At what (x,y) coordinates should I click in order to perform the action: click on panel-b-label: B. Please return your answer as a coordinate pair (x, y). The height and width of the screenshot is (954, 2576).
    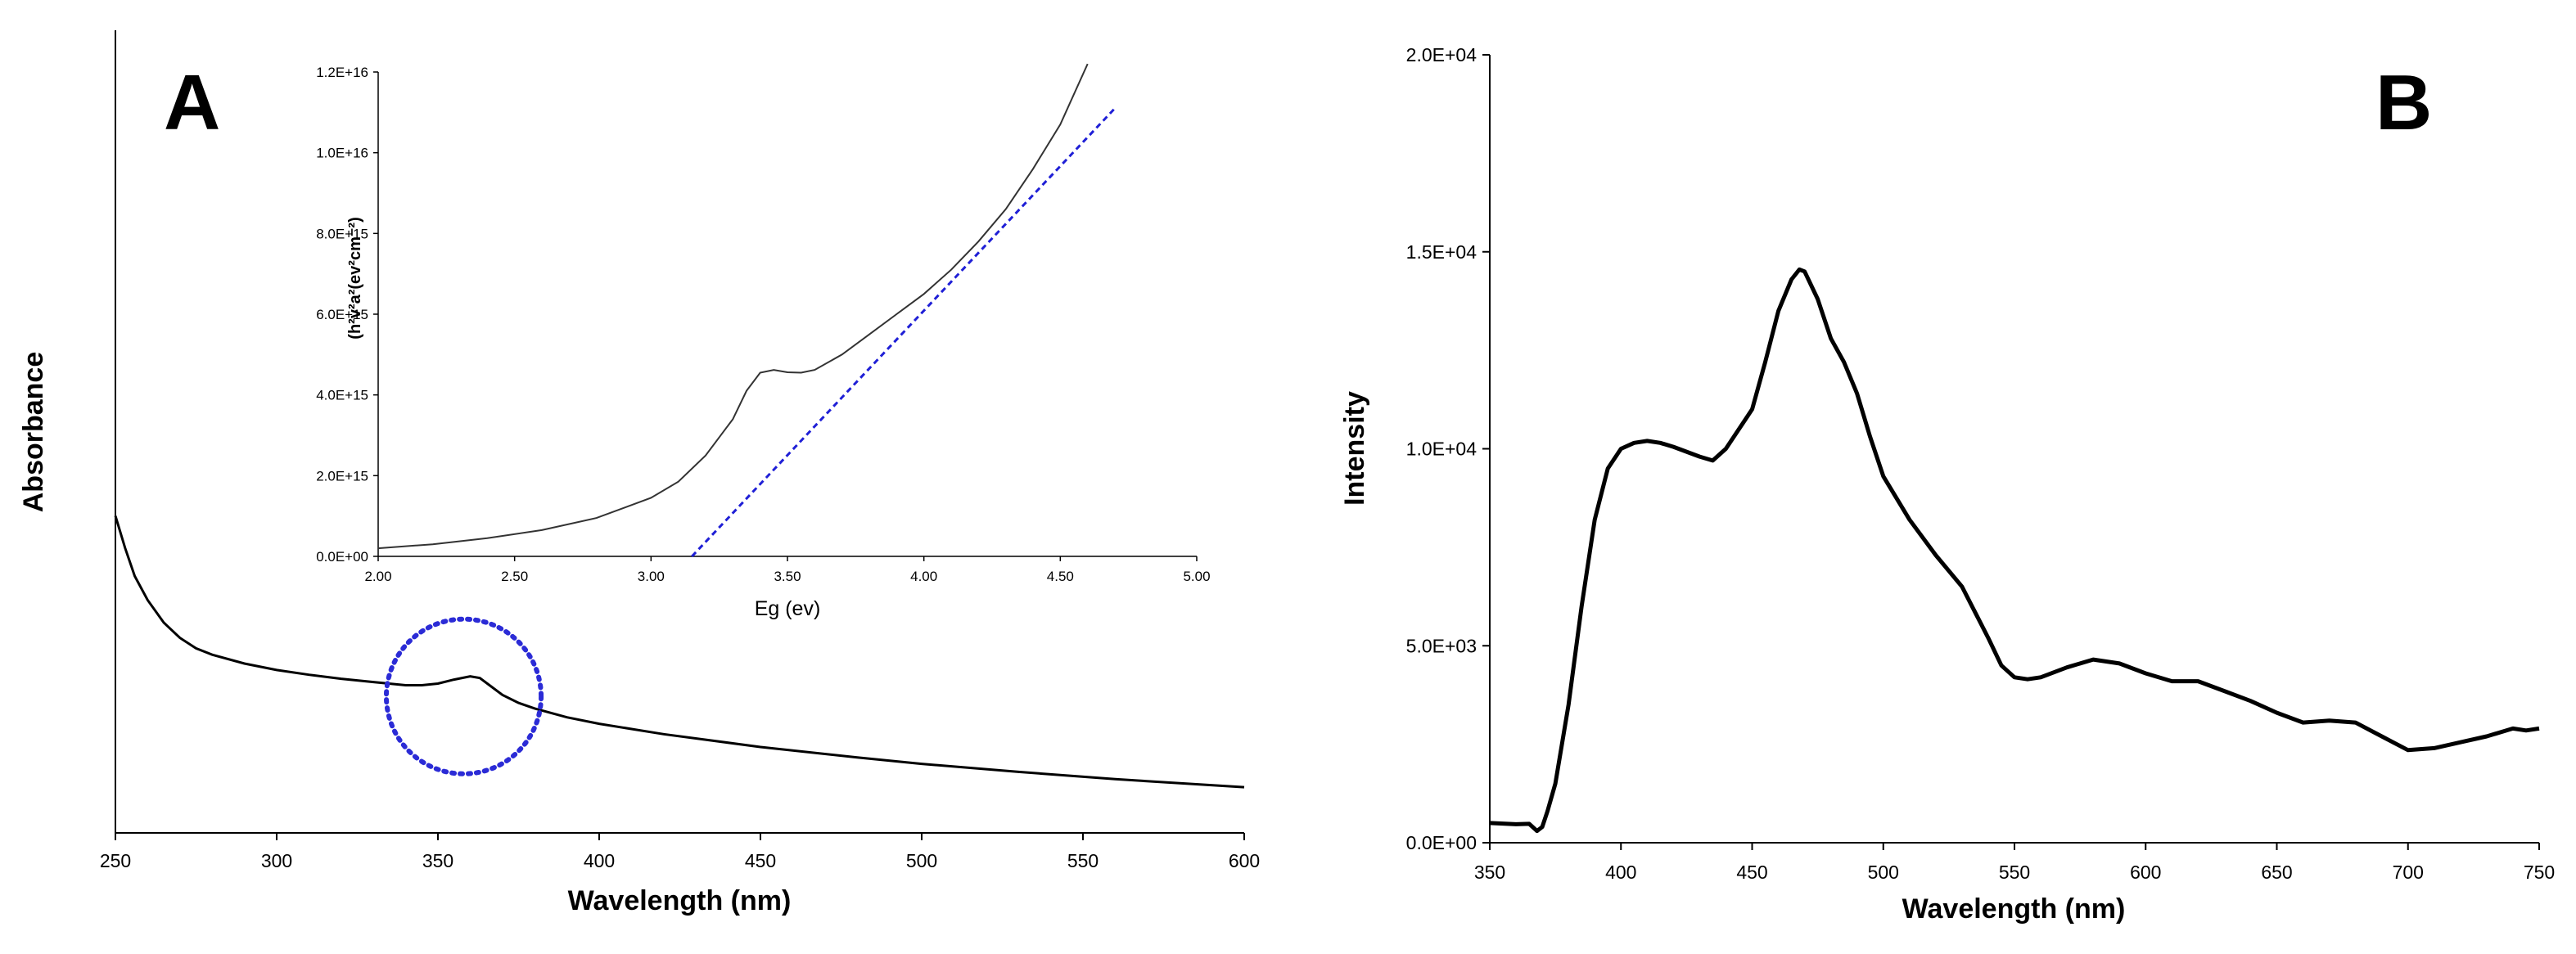
    Looking at the image, I should click on (2403, 103).